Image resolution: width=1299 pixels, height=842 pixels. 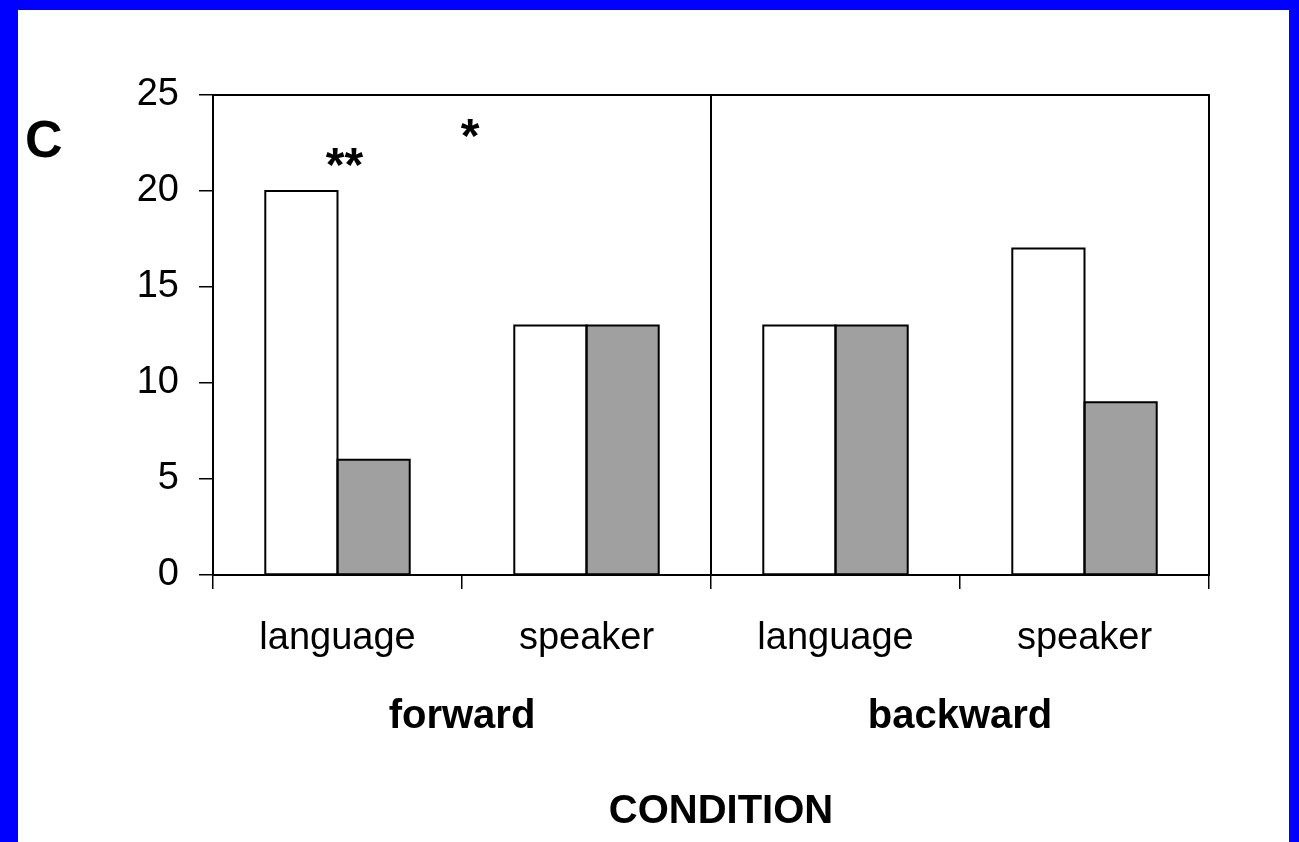 What do you see at coordinates (960, 714) in the screenshot?
I see `text: backward` at bounding box center [960, 714].